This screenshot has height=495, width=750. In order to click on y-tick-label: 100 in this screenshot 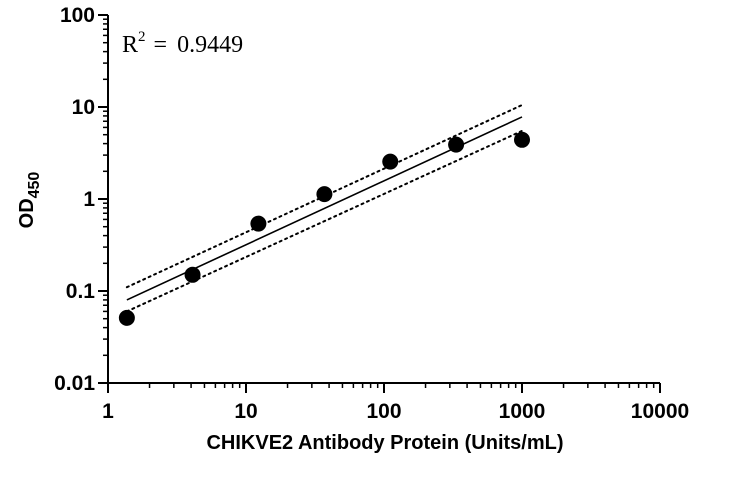, I will do `click(77, 15)`.